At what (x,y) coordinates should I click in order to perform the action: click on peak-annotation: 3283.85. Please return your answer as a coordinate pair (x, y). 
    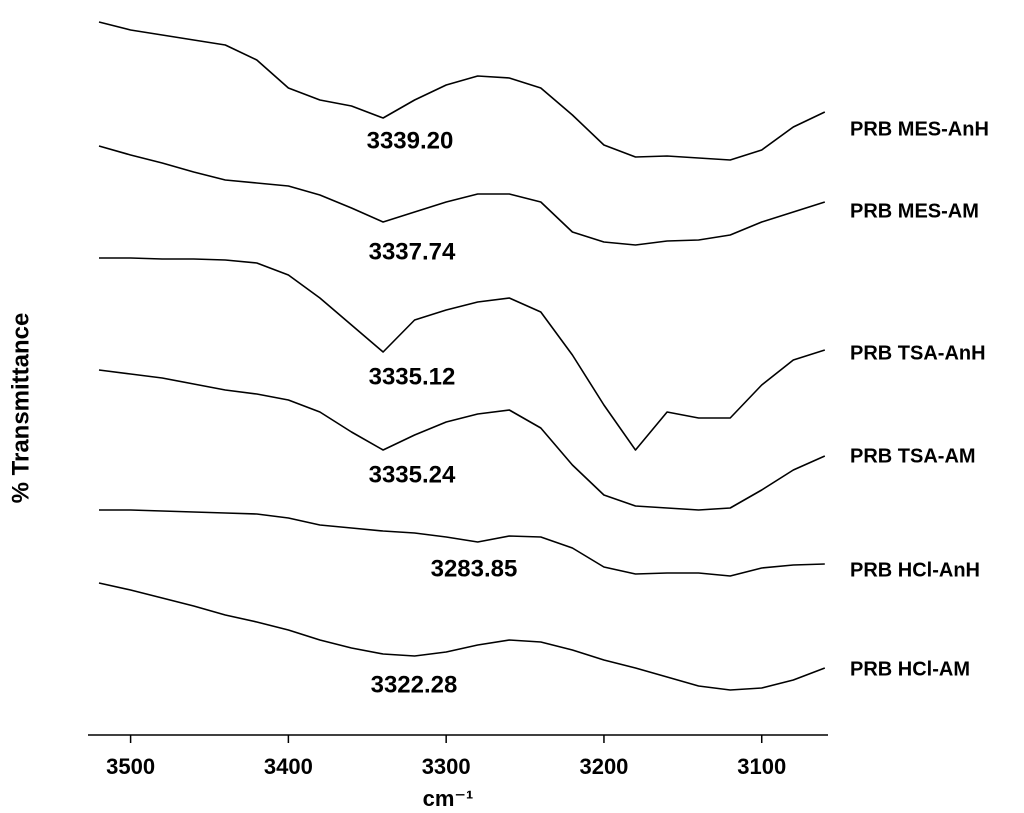
    Looking at the image, I should click on (474, 568).